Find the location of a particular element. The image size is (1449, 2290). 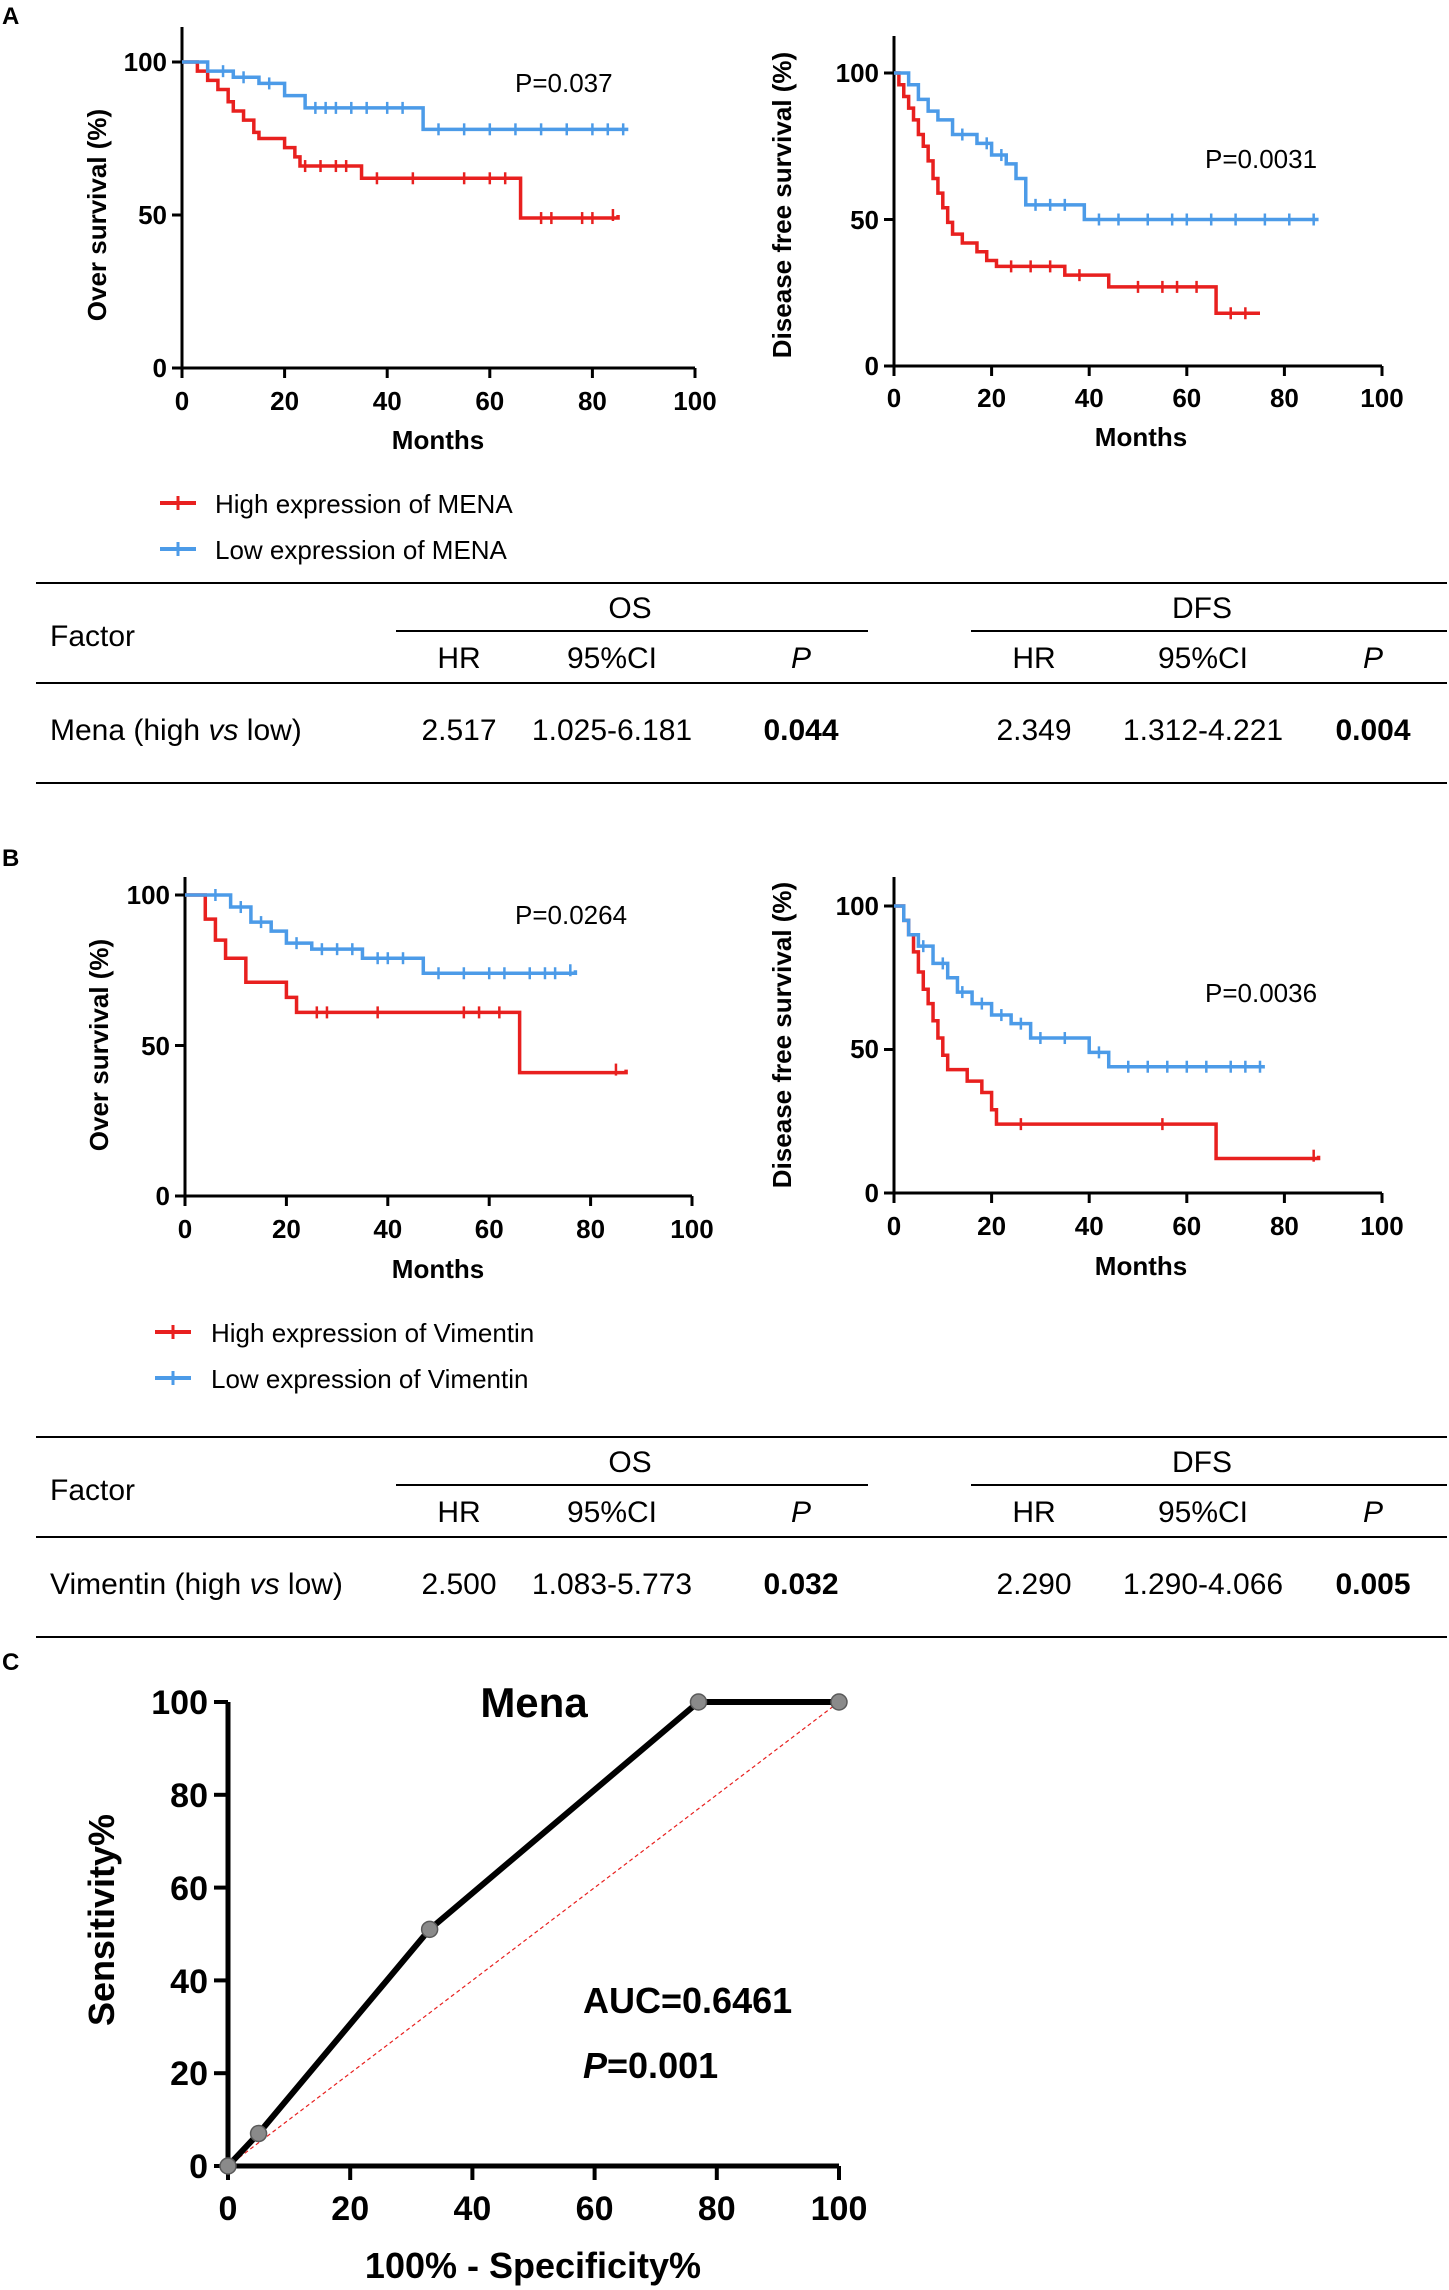

row-label: Vimentin (high vs low) is located at coordinates (196, 1585).